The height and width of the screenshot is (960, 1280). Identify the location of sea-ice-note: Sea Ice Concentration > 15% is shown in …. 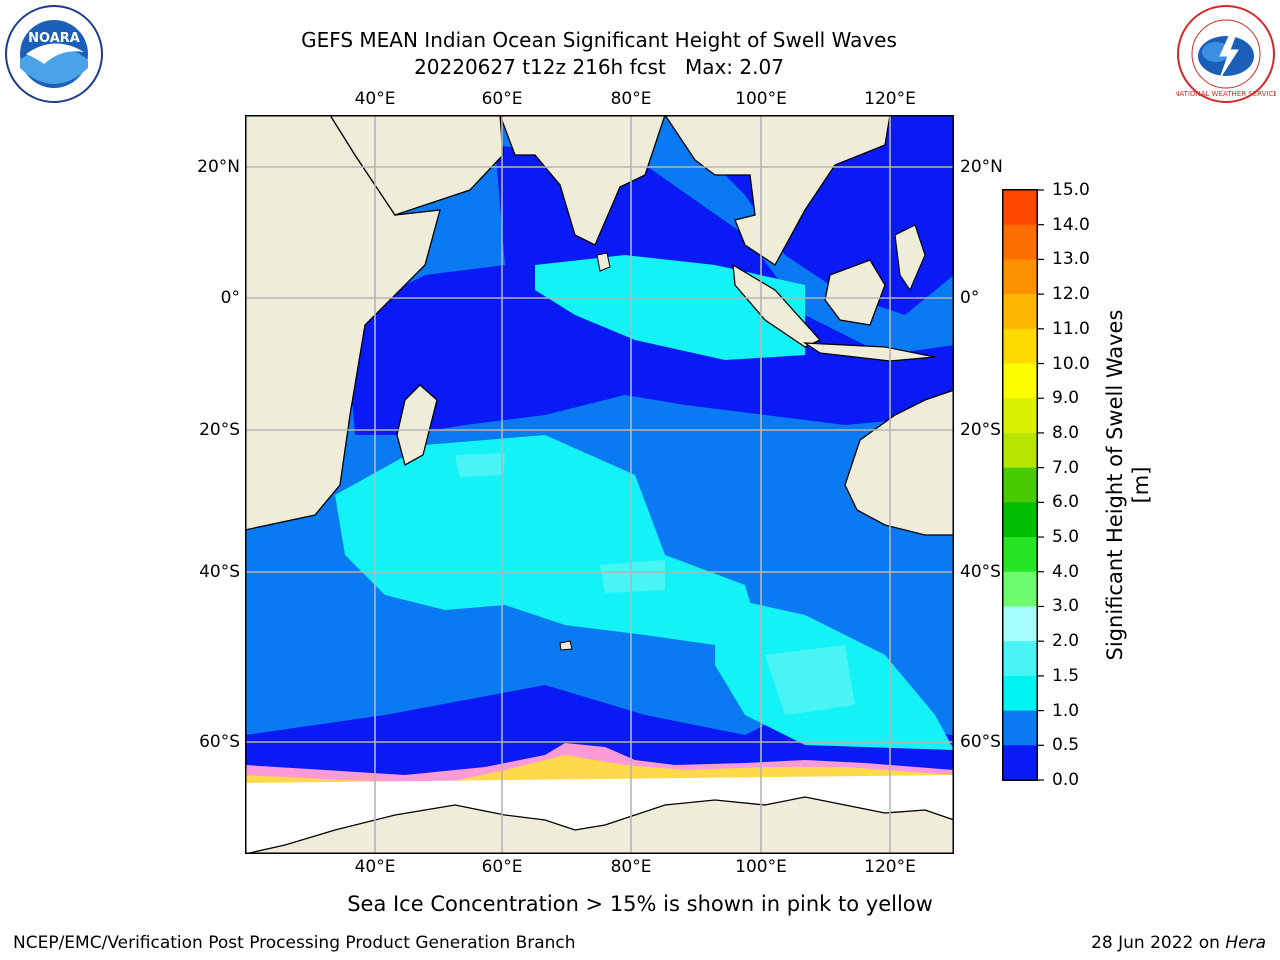
(640, 904).